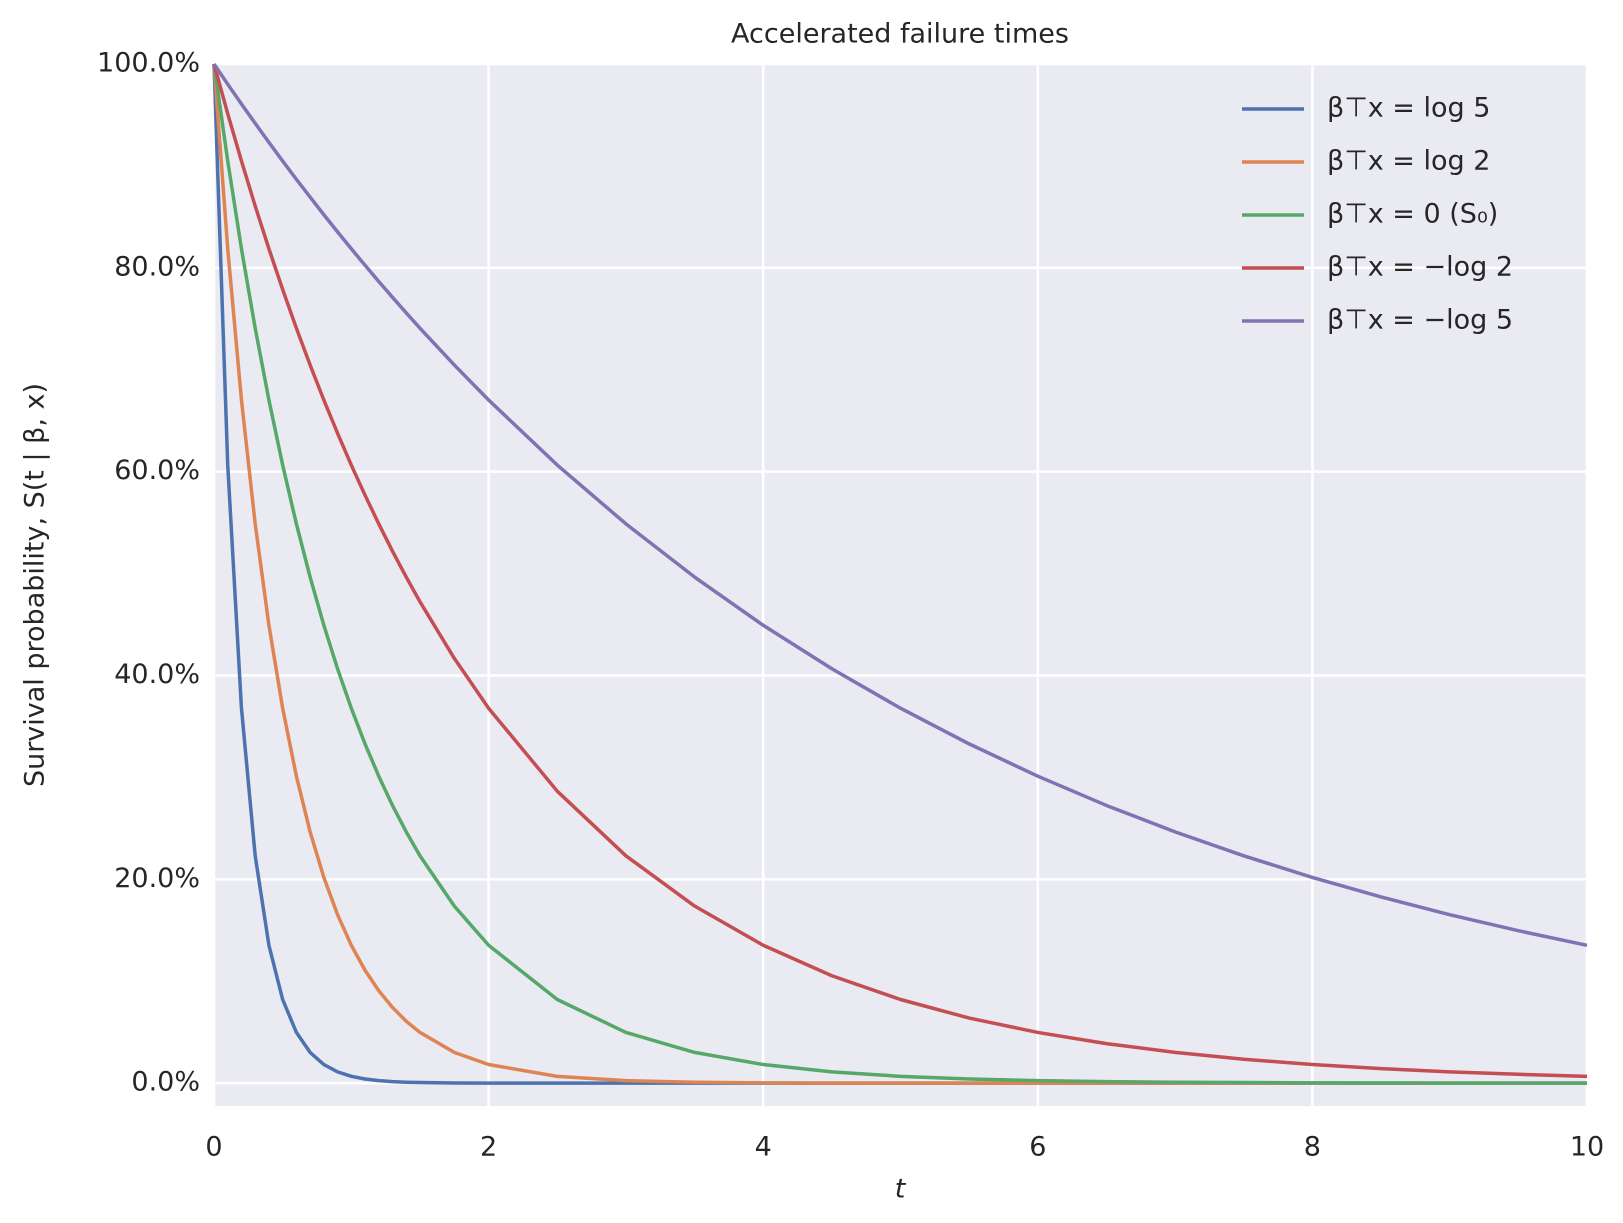 The image size is (1623, 1223). Describe the element at coordinates (148, 63) in the screenshot. I see `y-tick-label: 100.0%` at that location.